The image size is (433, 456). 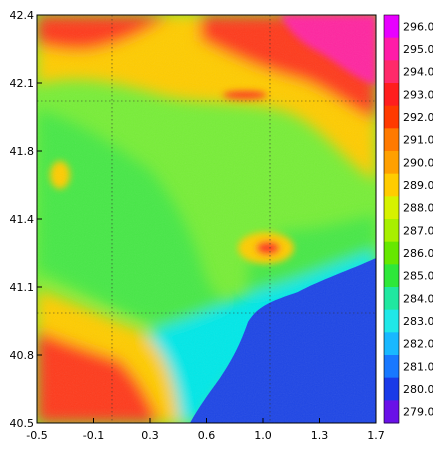 I want to click on colorbar-label: 279.0, so click(x=418, y=412).